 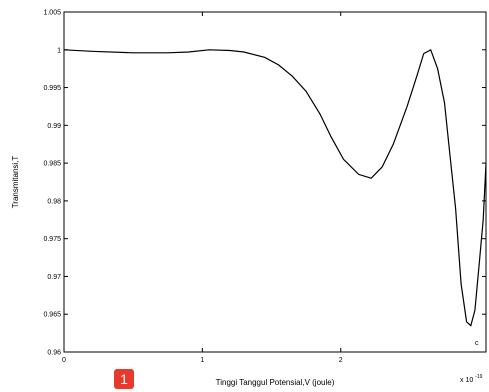 I want to click on annotation-label: c, so click(x=477, y=343).